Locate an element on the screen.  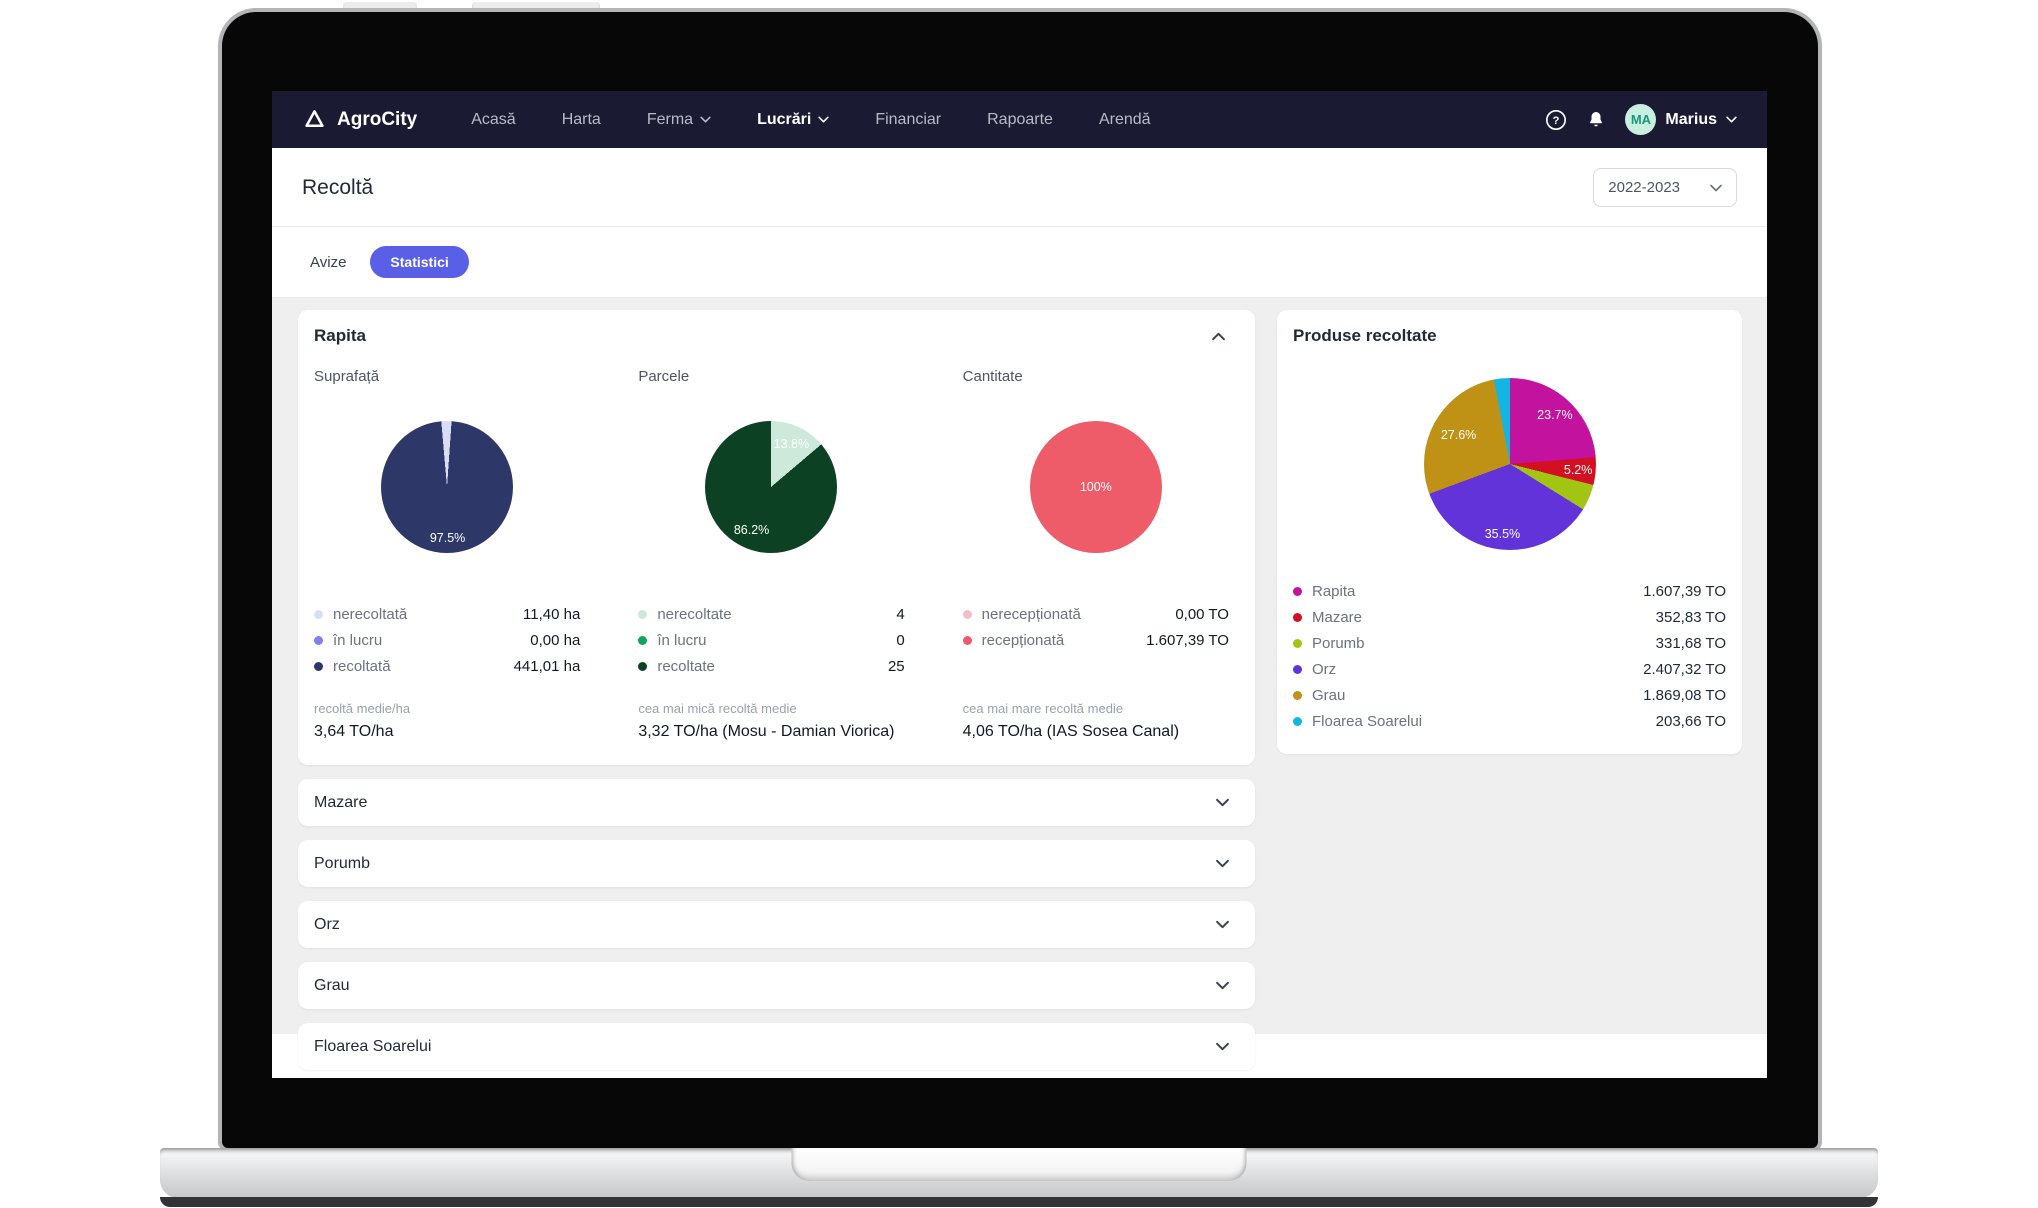
avatar-initials: MA is located at coordinates (1641, 119).